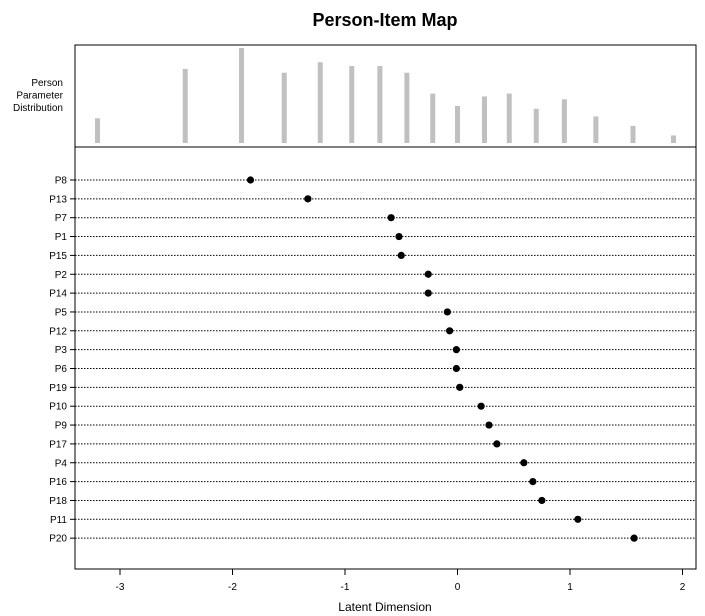  What do you see at coordinates (61, 426) in the screenshot?
I see `person-label: P9` at bounding box center [61, 426].